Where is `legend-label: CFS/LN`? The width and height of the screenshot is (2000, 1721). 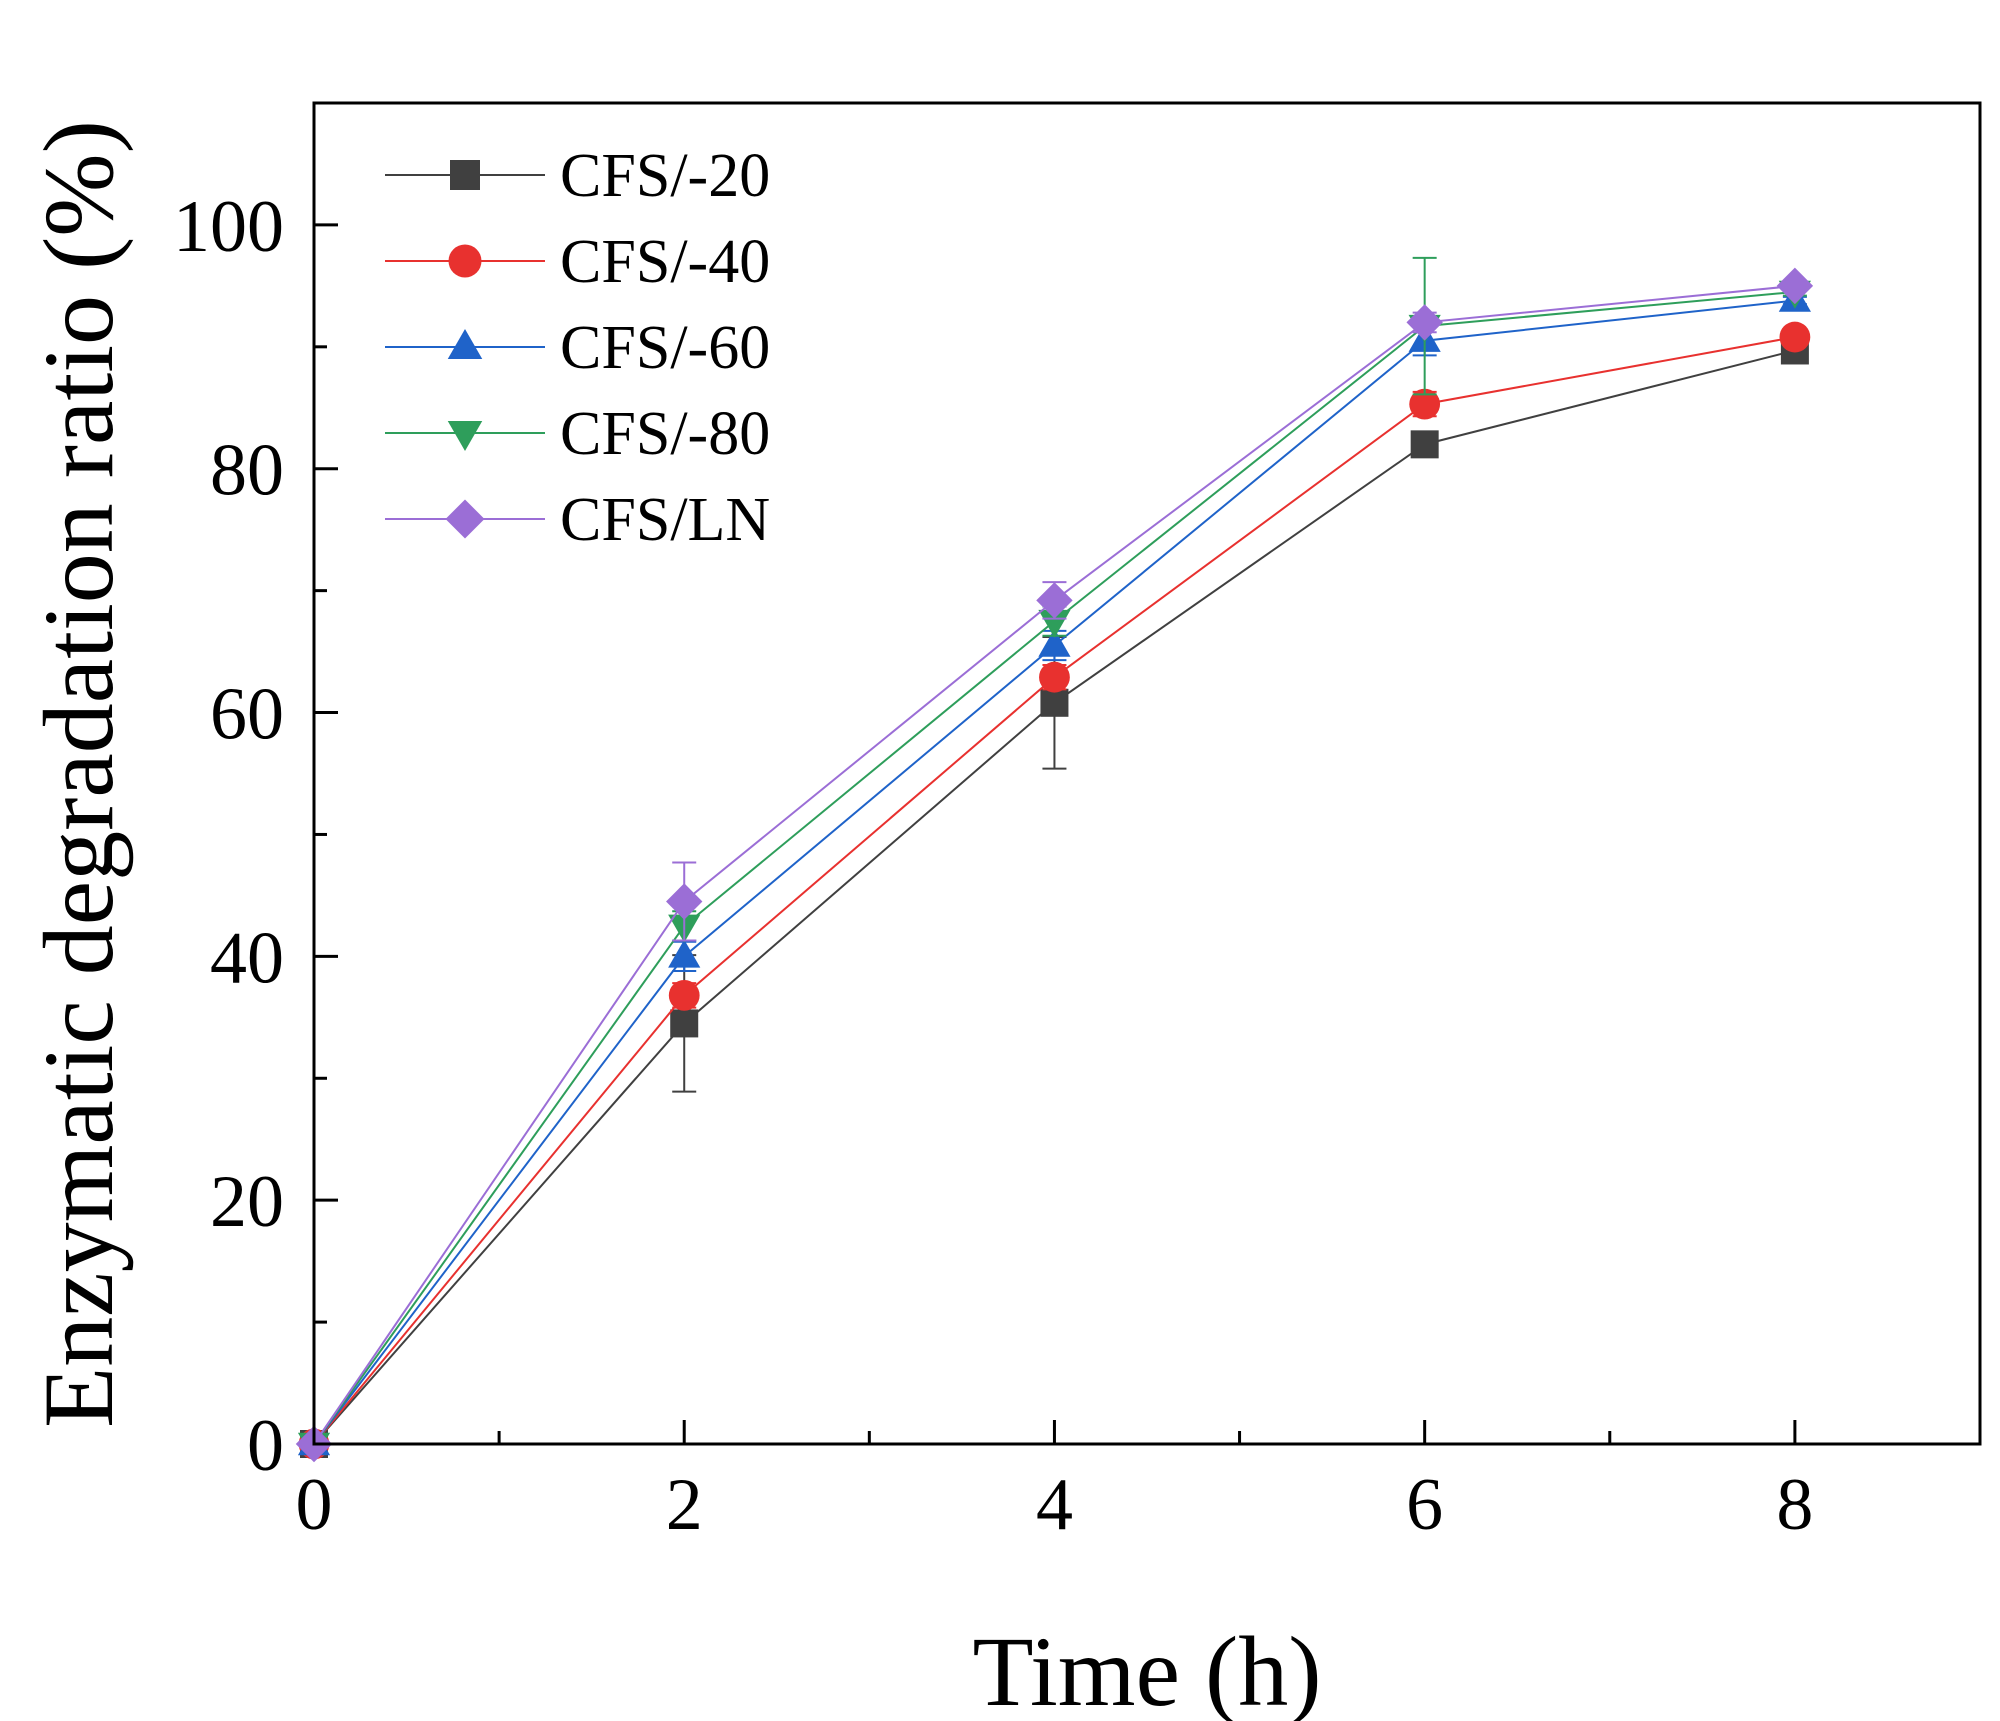
legend-label: CFS/LN is located at coordinates (665, 520).